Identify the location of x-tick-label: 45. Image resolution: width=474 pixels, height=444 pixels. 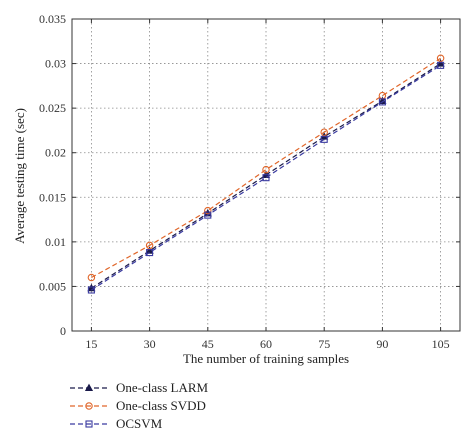
(208, 344).